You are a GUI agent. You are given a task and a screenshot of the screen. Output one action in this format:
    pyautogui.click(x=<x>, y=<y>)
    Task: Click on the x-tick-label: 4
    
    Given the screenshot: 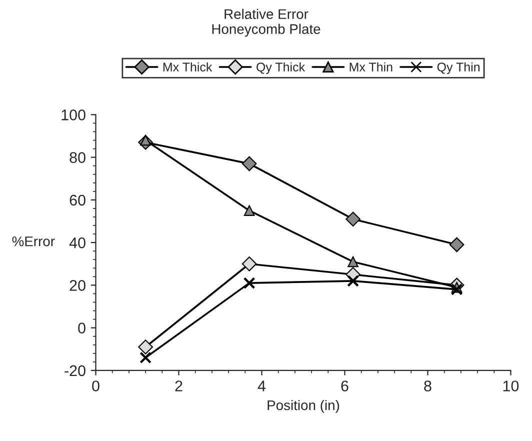 What is the action you would take?
    pyautogui.click(x=262, y=386)
    